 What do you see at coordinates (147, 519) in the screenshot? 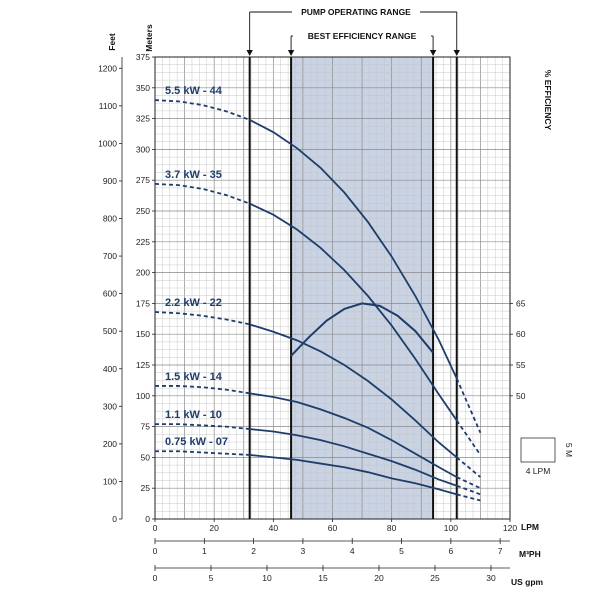
I see `meters-tick-label: 0` at bounding box center [147, 519].